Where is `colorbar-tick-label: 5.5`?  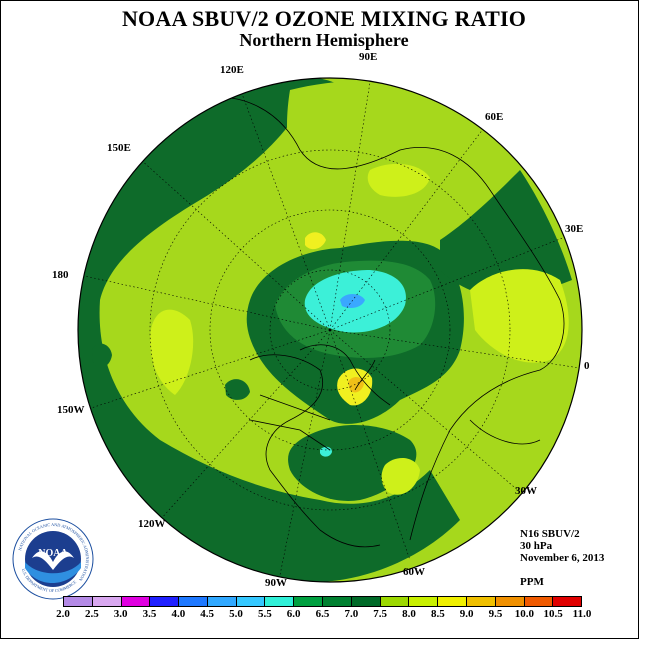
colorbar-tick-label: 5.5 is located at coordinates (264, 614).